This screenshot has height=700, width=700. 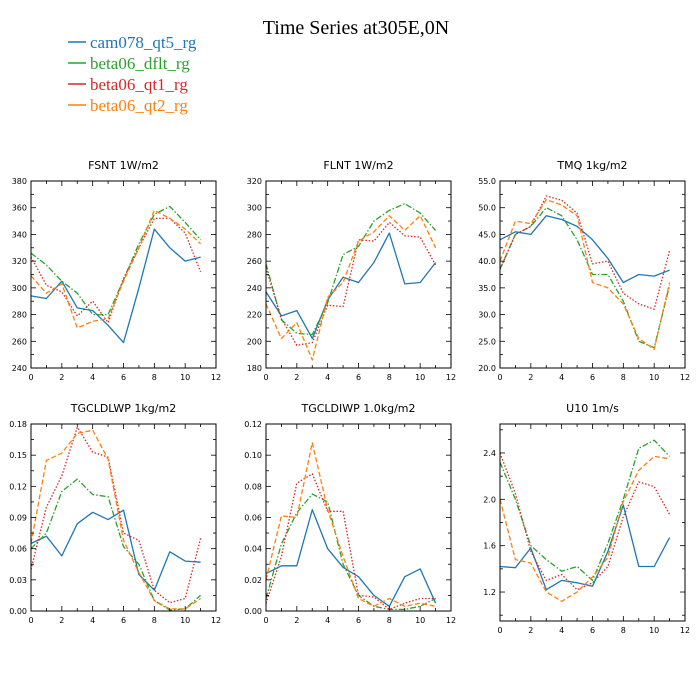 I want to click on y-tick-label: 2.0, so click(x=489, y=499).